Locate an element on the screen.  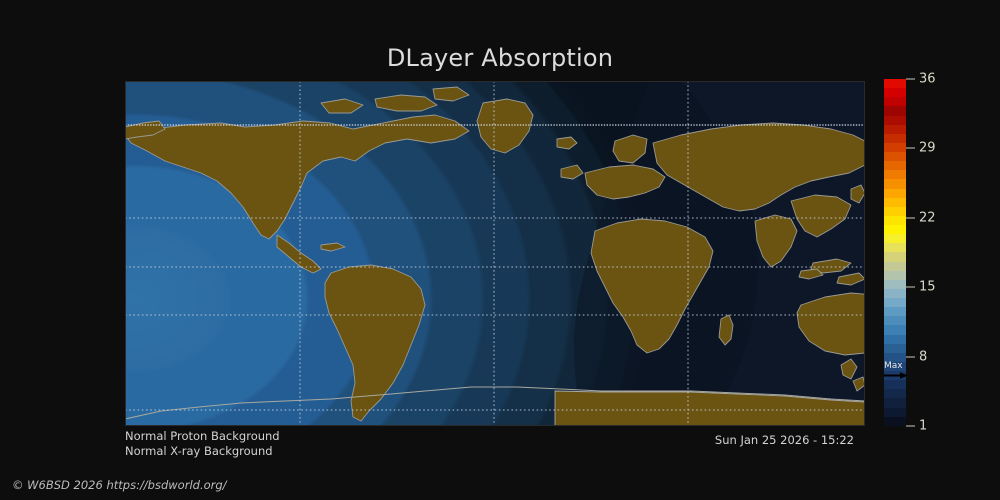
timestamp: Sun Jan 25 2026 - 15:22 is located at coordinates (784, 440).